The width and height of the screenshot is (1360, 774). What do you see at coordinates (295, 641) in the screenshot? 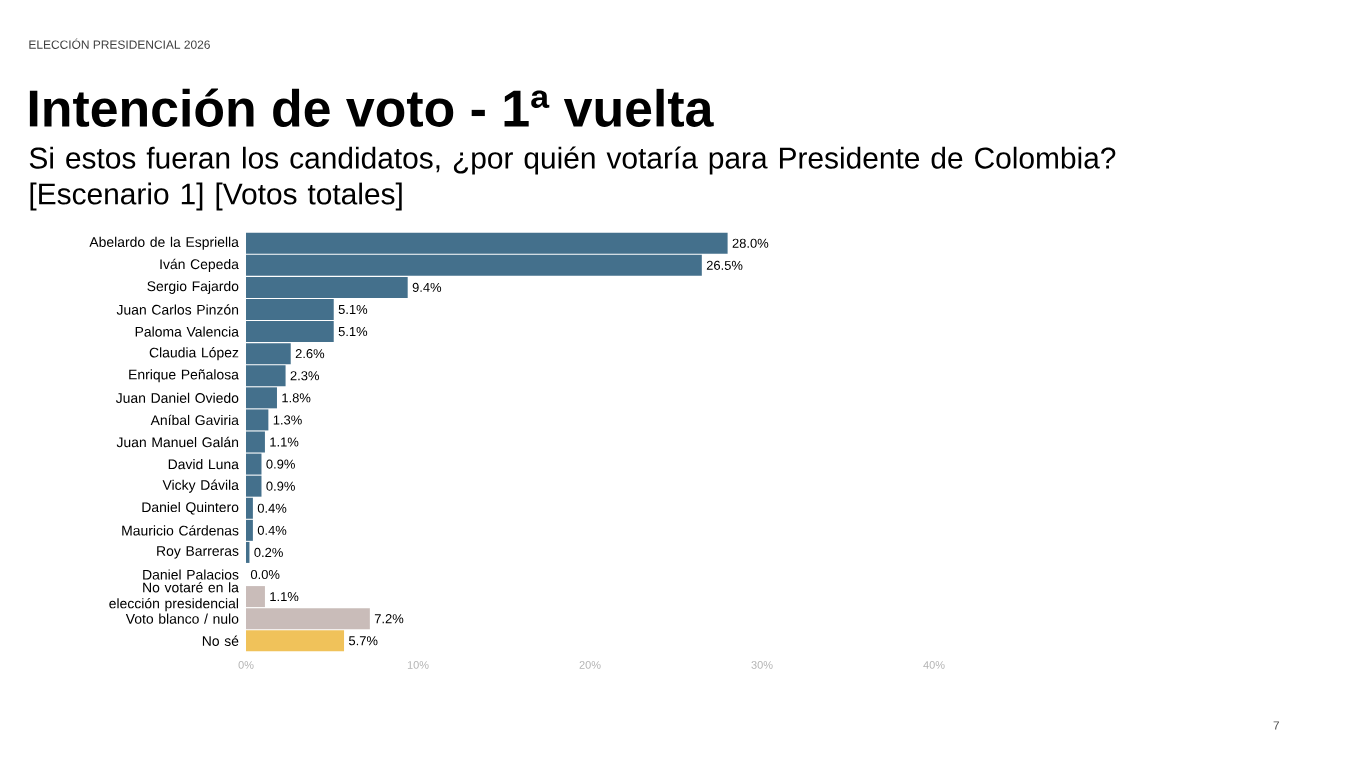
I see `bar` at bounding box center [295, 641].